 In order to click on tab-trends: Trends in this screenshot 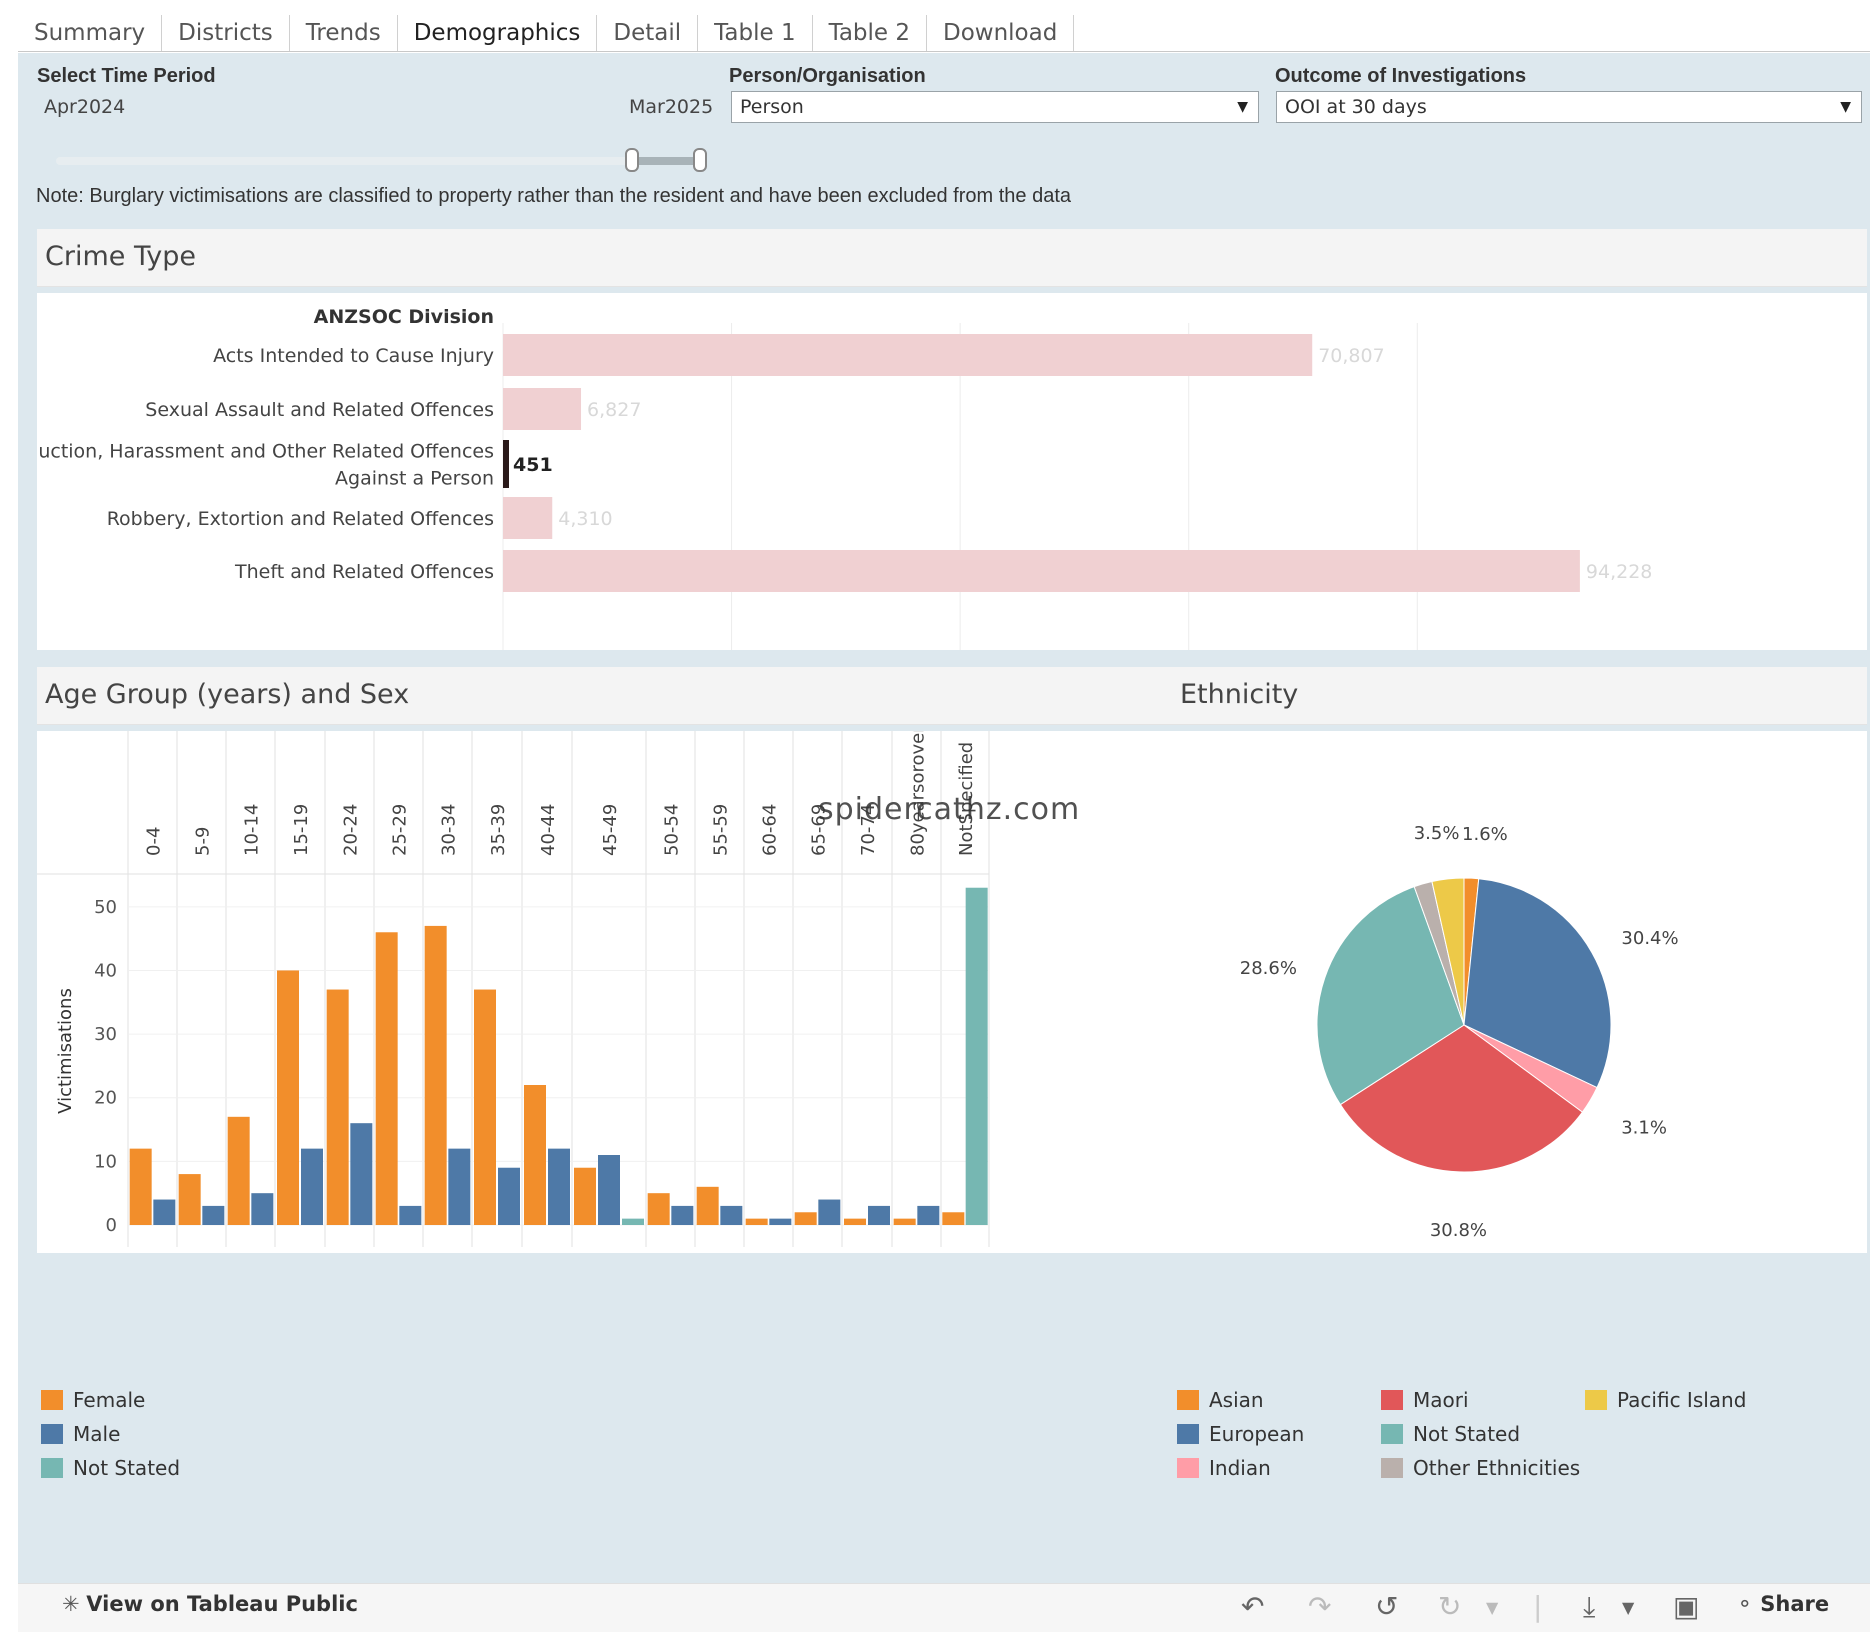, I will do `click(344, 33)`.